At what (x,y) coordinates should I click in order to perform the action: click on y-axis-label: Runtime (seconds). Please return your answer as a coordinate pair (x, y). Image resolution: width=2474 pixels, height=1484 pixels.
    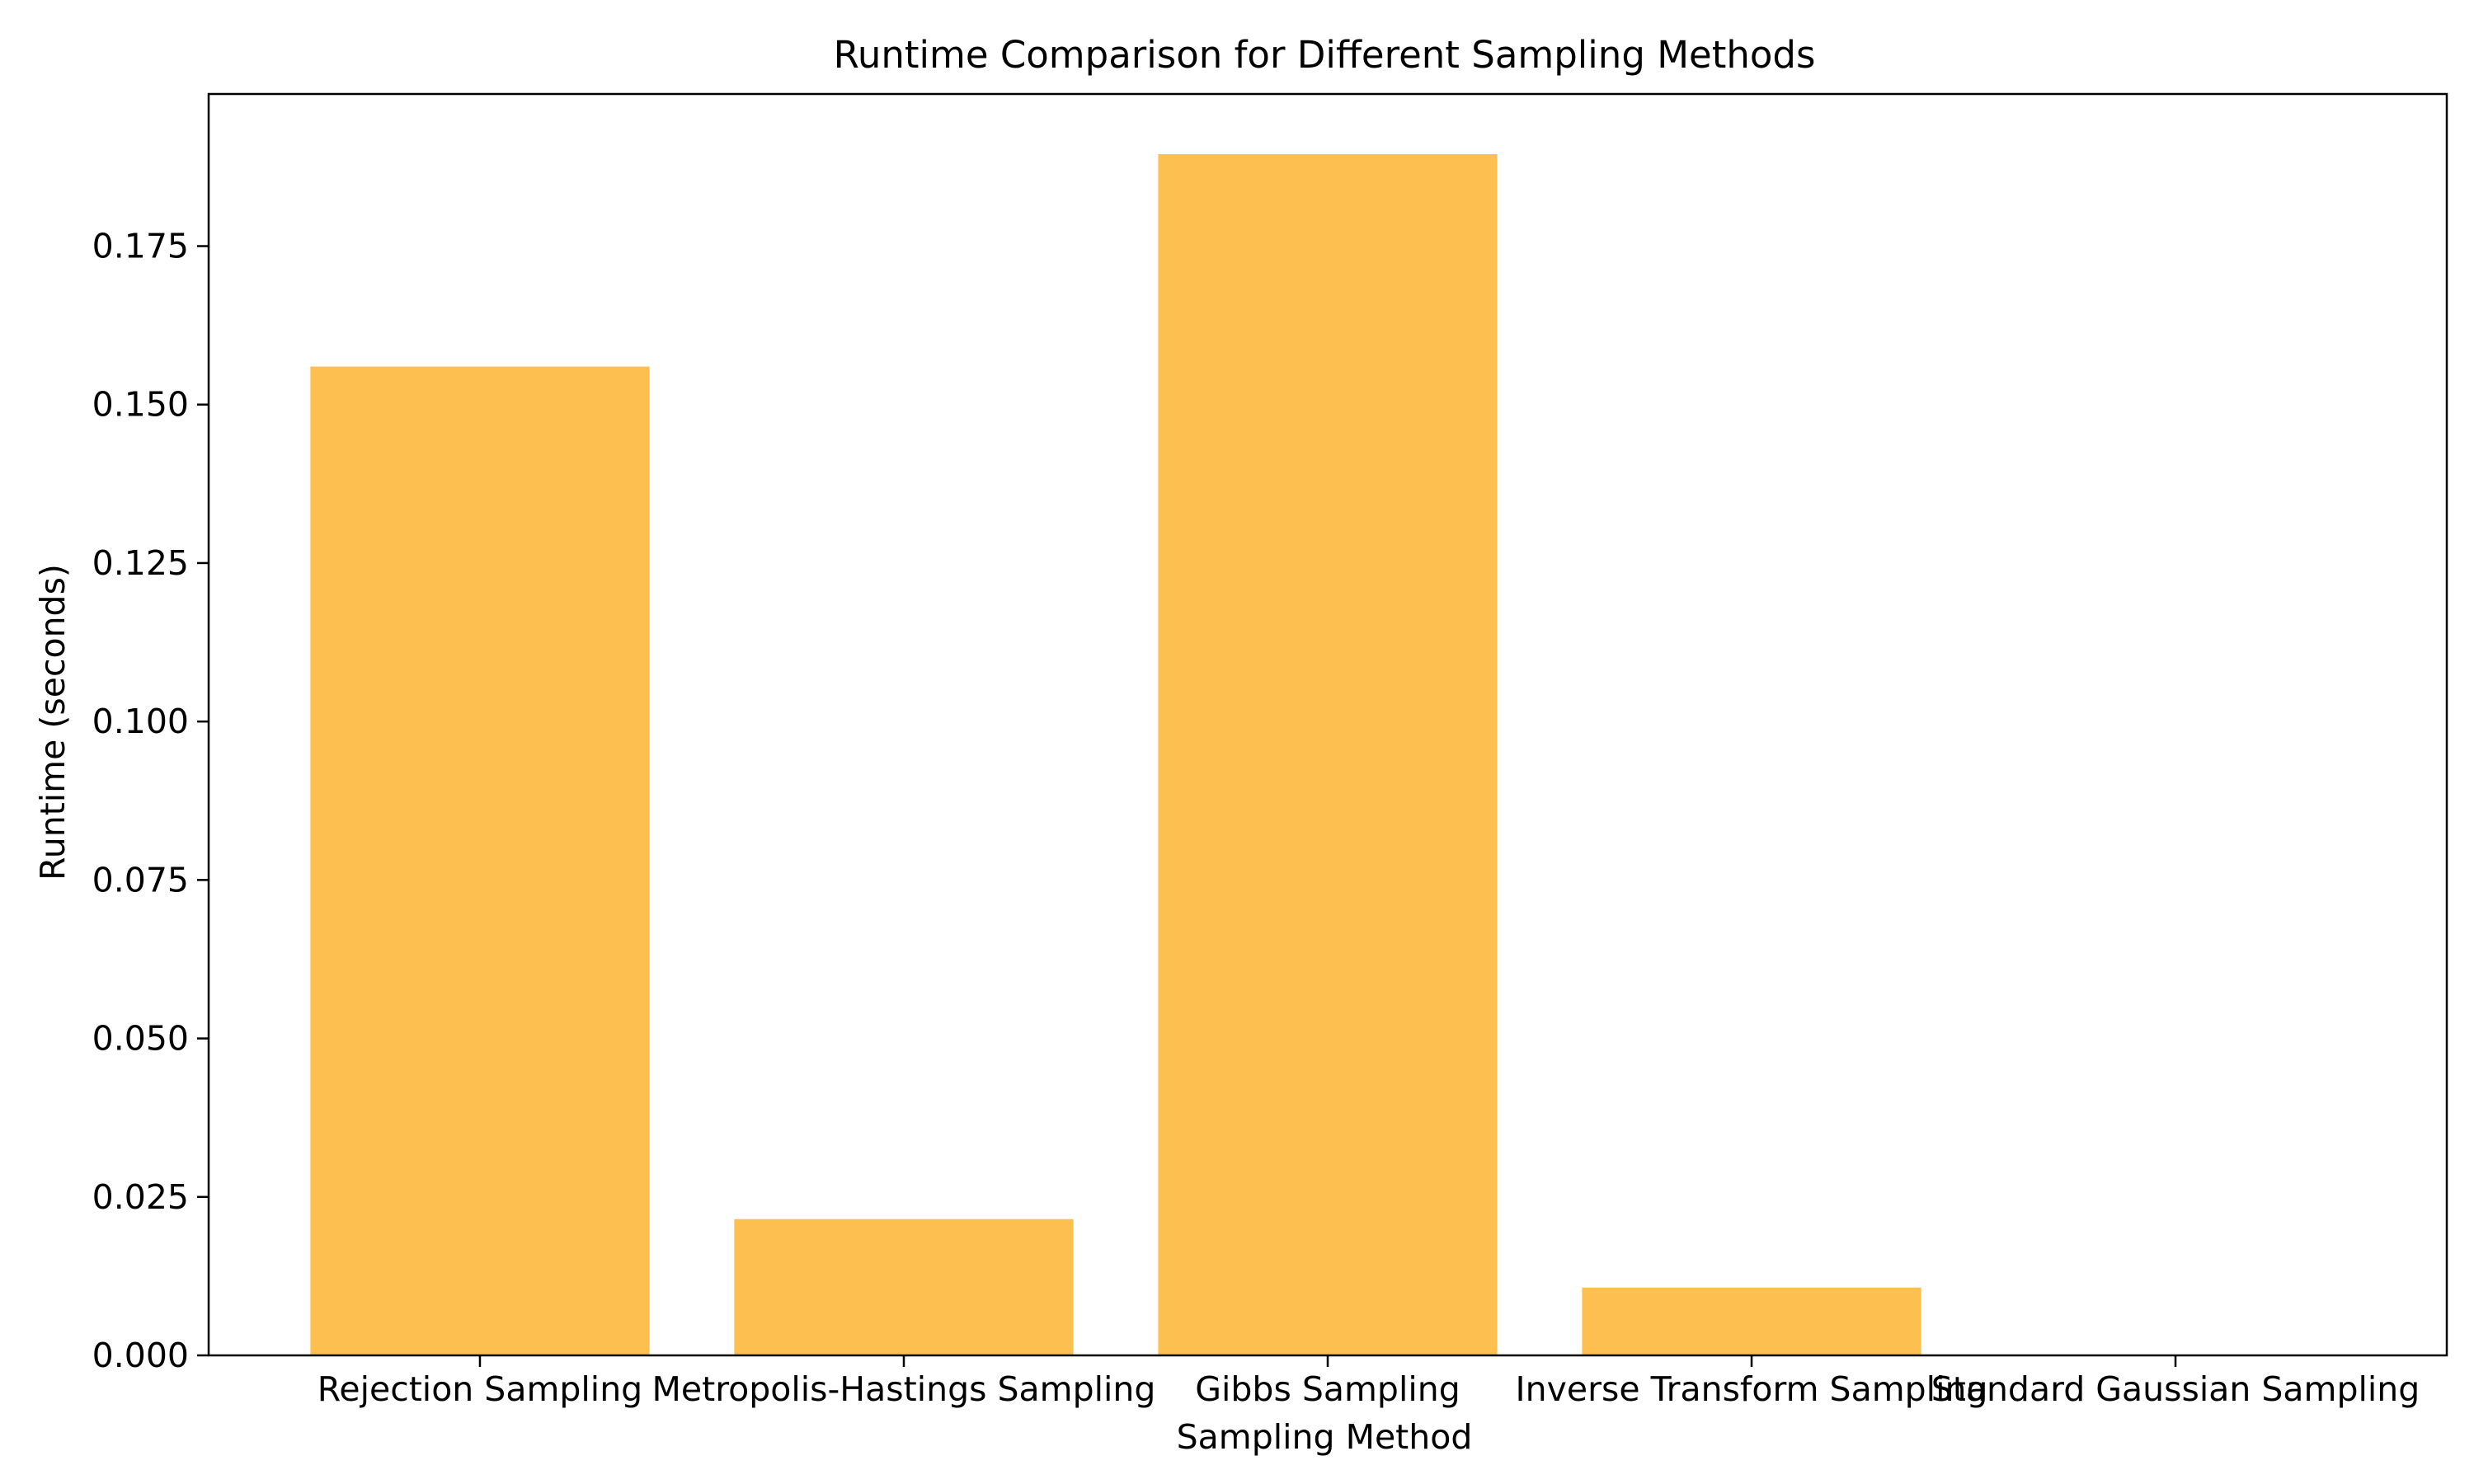
    Looking at the image, I should click on (53, 722).